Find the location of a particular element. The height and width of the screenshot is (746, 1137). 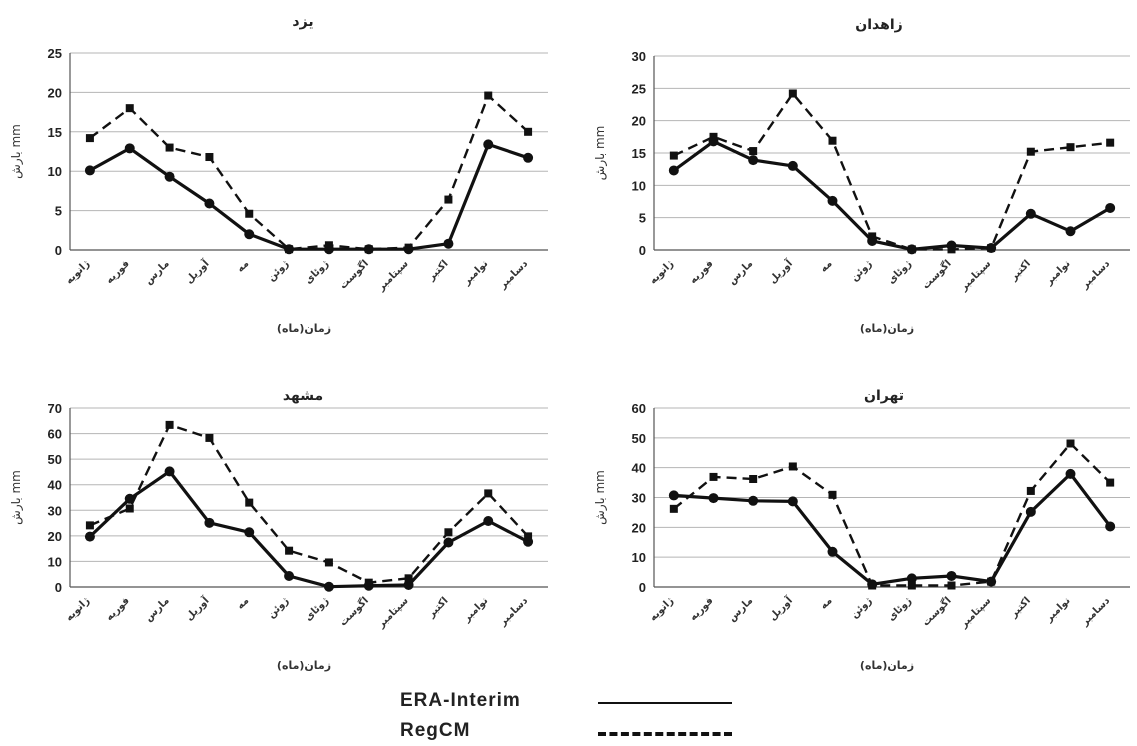

y-tick-label: 40 is located at coordinates (55, 485).